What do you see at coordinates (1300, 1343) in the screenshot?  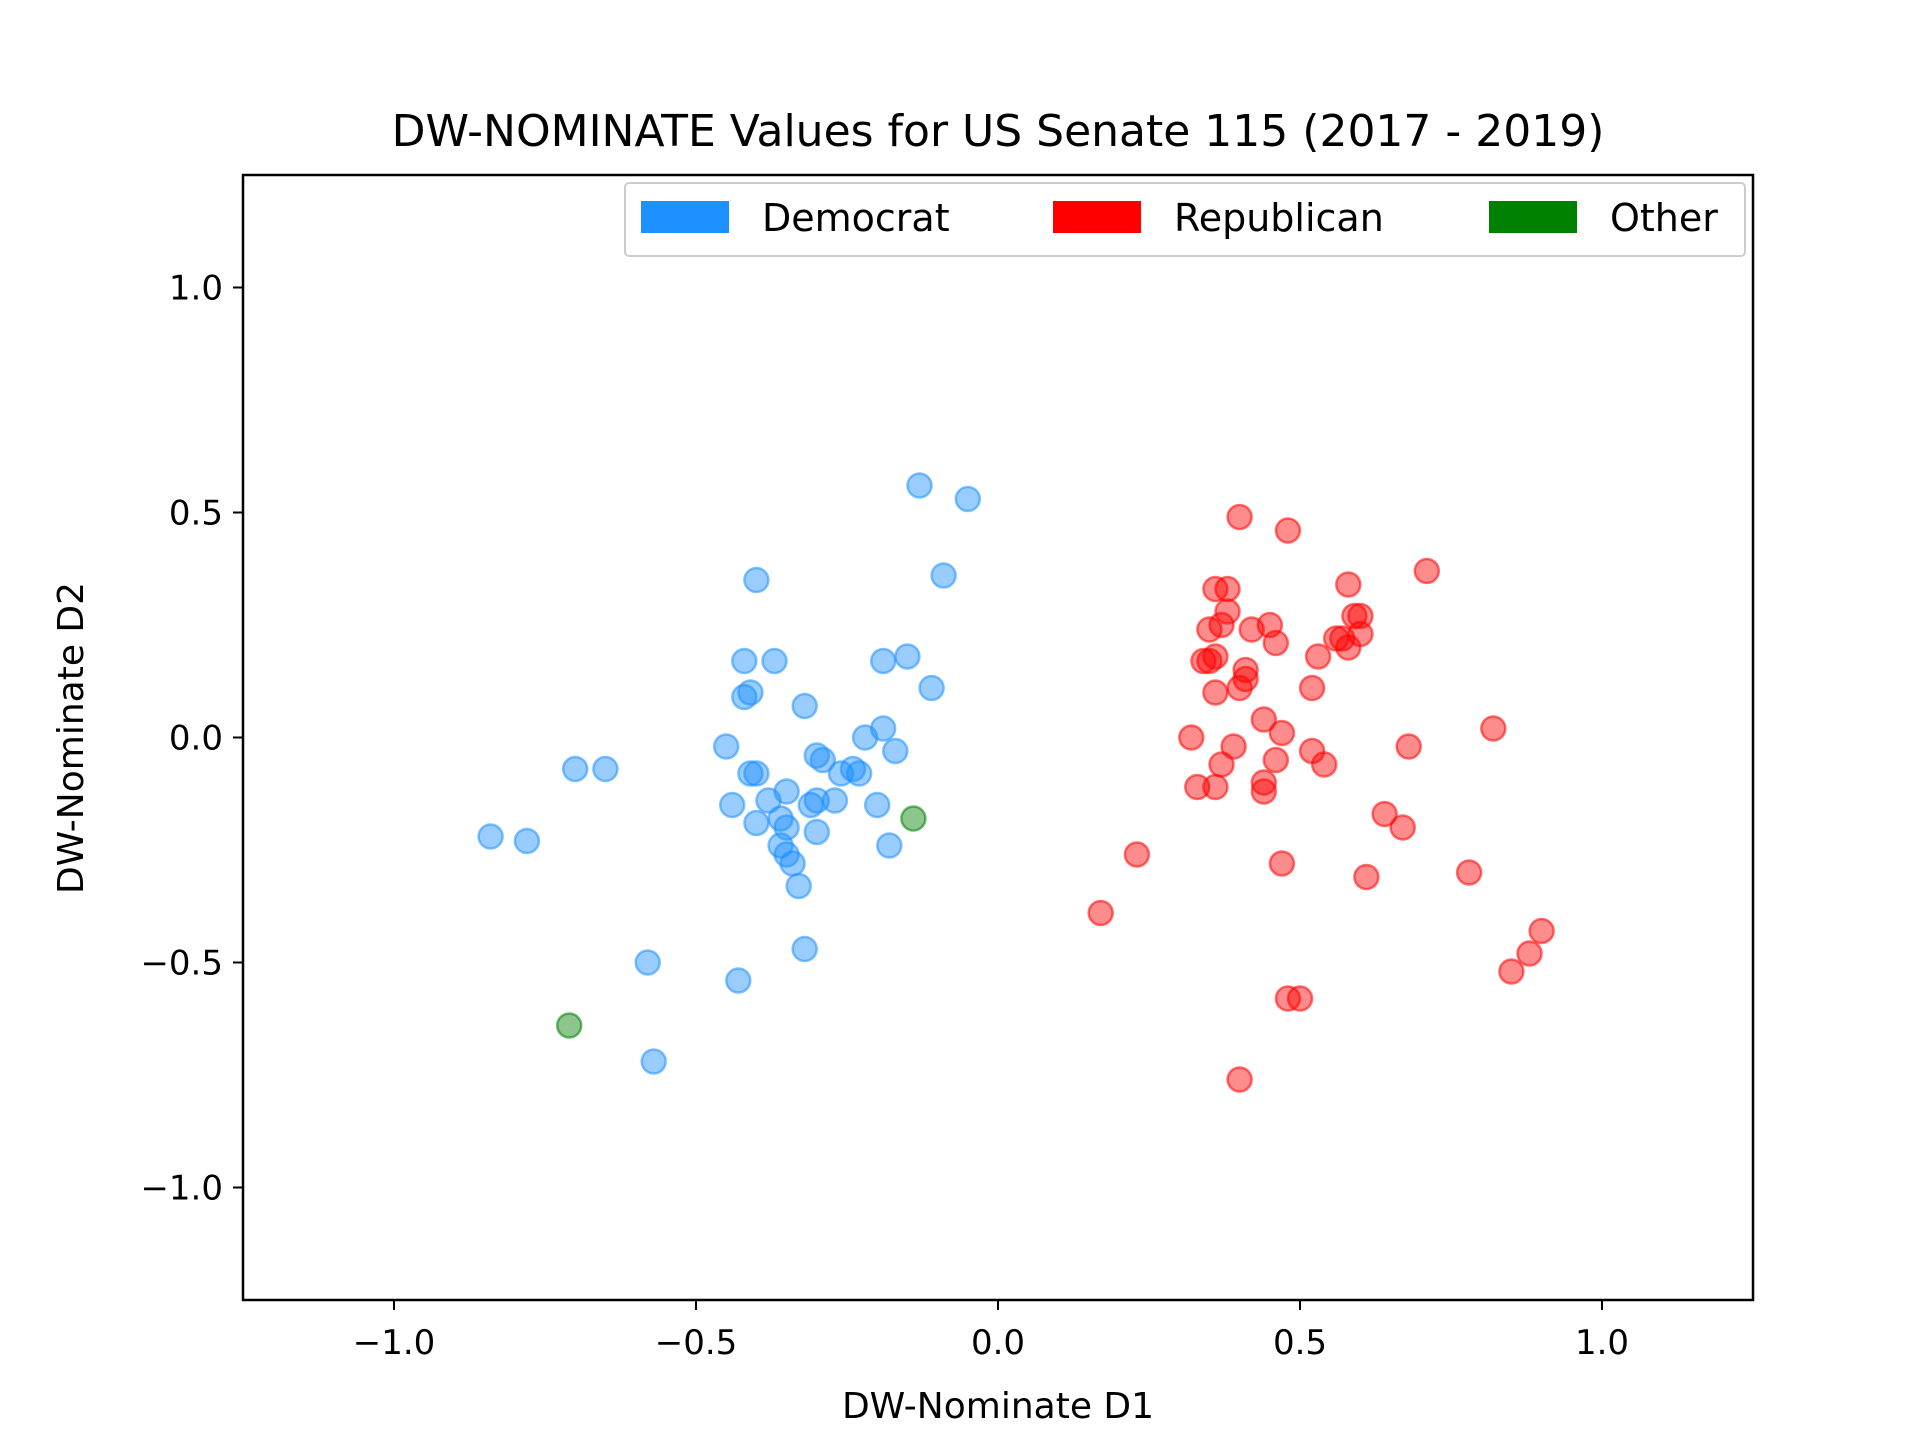 I see `x-tick-label-3: 0.5` at bounding box center [1300, 1343].